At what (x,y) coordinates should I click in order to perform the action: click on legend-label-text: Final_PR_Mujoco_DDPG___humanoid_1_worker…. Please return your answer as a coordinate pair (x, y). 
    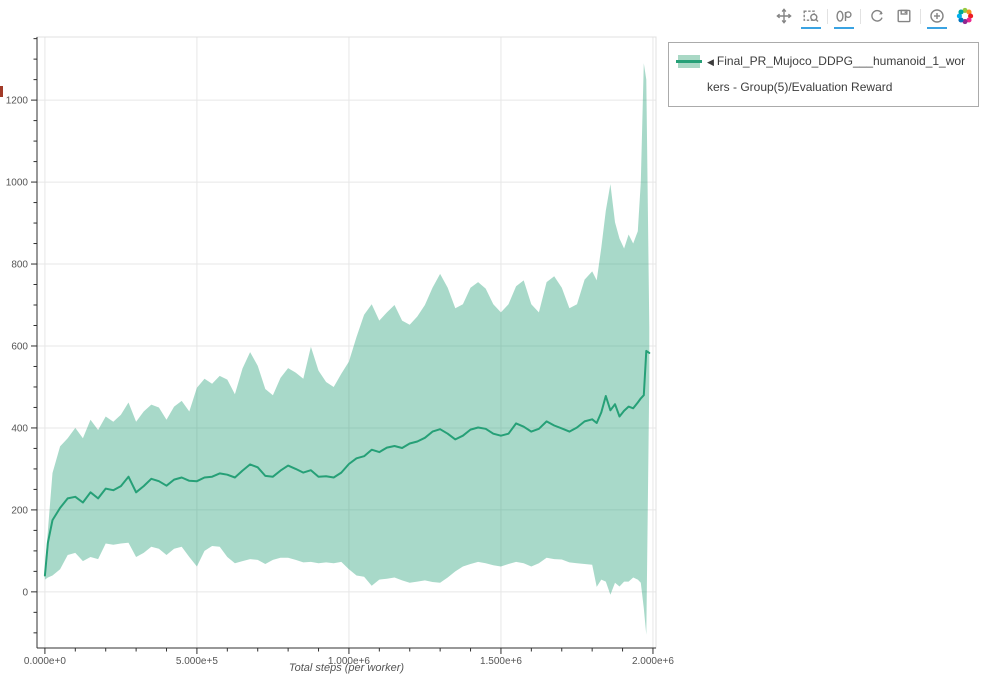
    Looking at the image, I should click on (836, 74).